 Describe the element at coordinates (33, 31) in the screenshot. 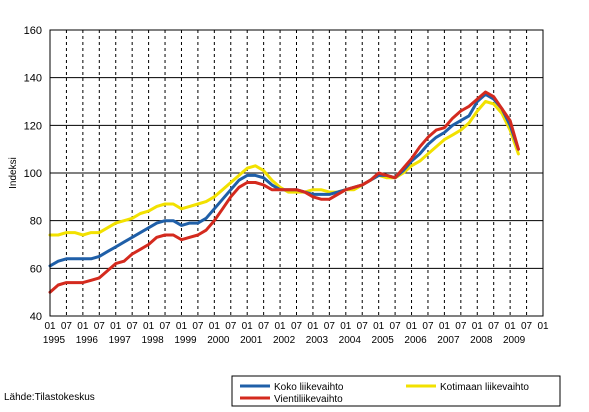

I see `y-tick-label: 160` at that location.